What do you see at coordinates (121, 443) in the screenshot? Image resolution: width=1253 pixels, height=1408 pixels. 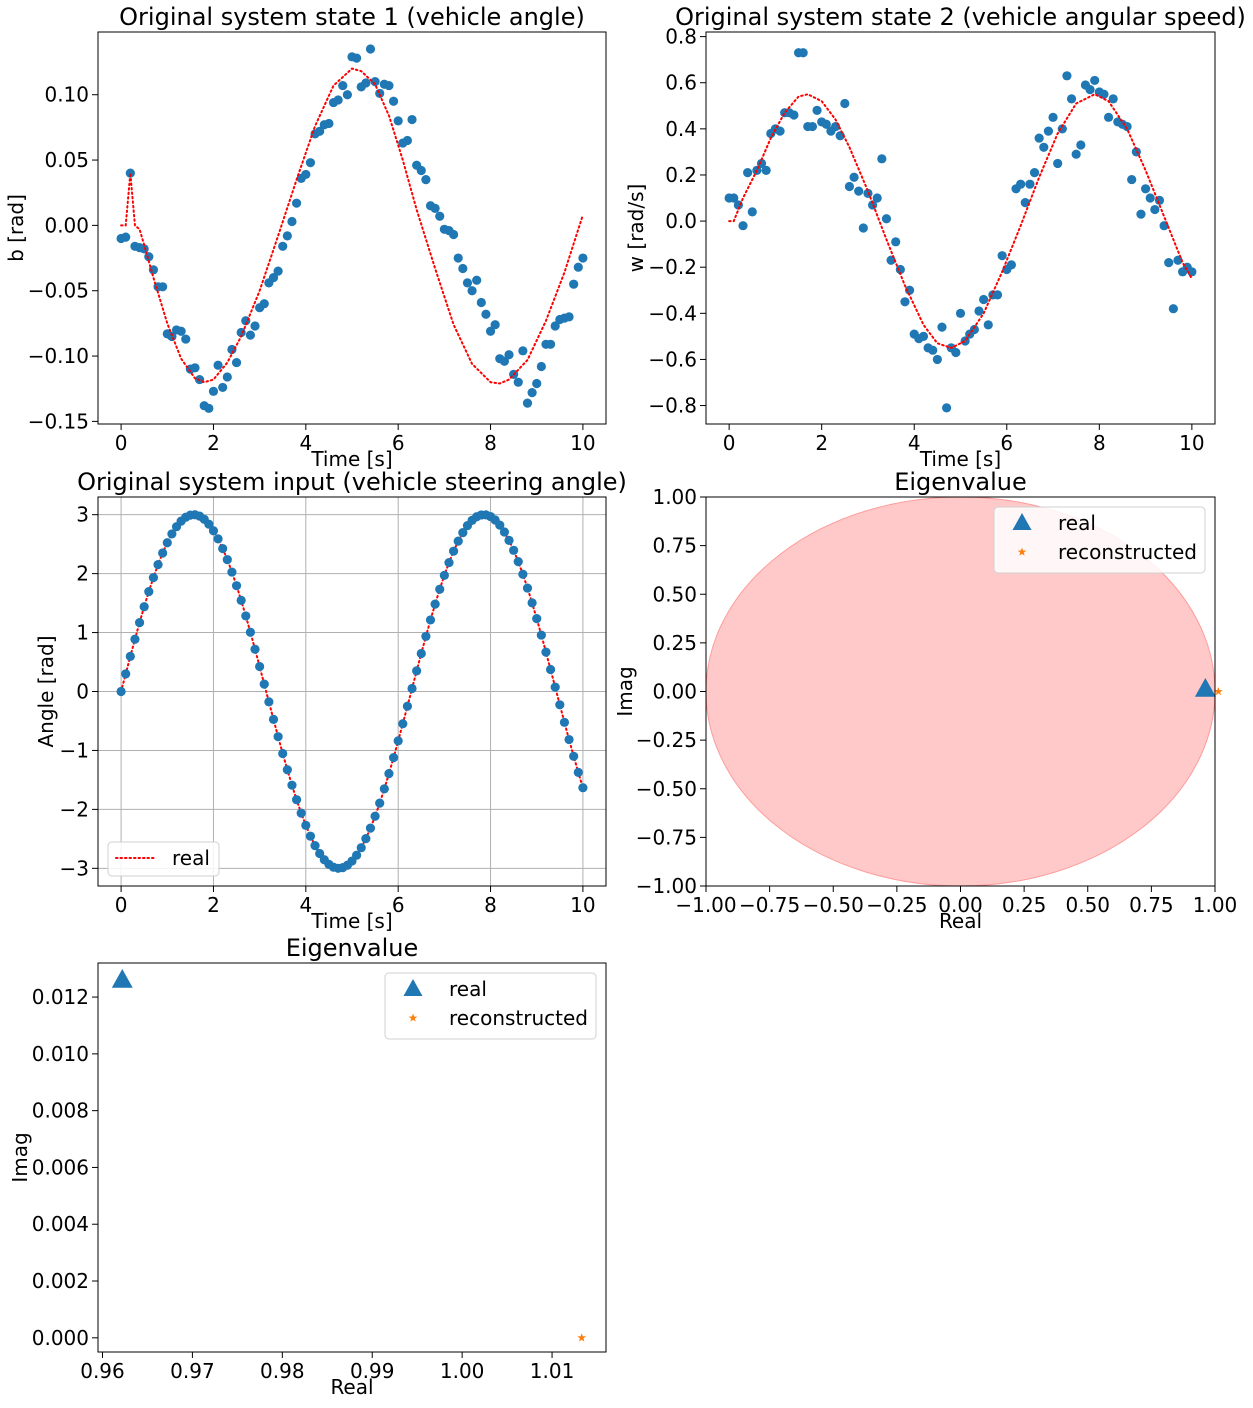 I see `x-tick-label: 0` at bounding box center [121, 443].